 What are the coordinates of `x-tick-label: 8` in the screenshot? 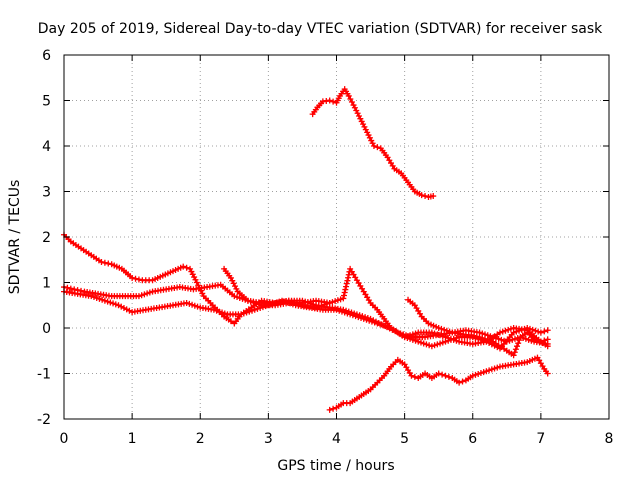 It's located at (609, 439).